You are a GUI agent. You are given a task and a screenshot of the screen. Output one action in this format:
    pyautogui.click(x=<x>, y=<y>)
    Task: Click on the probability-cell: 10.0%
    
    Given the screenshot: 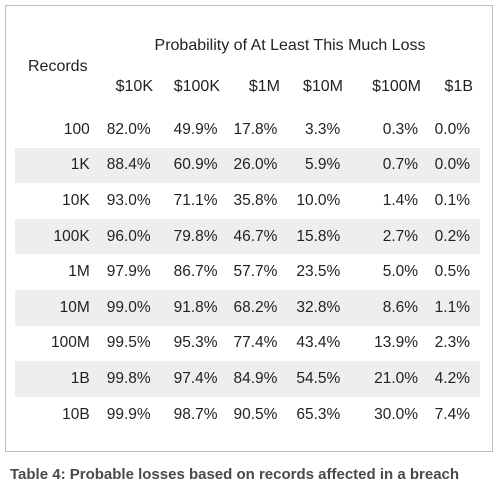 What is the action you would take?
    pyautogui.click(x=318, y=200)
    